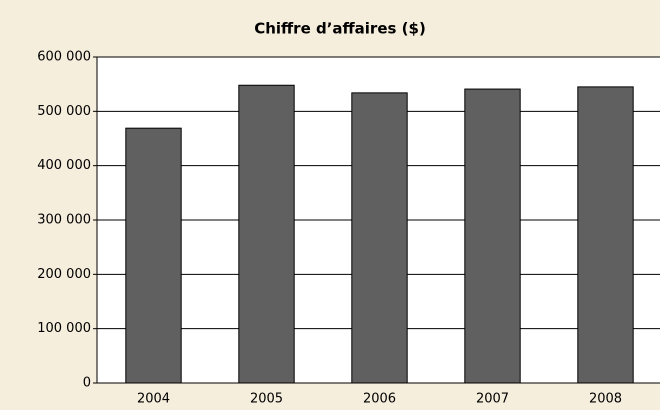 Image resolution: width=660 pixels, height=410 pixels. Describe the element at coordinates (87, 383) in the screenshot. I see `y-tick-label: 0` at that location.